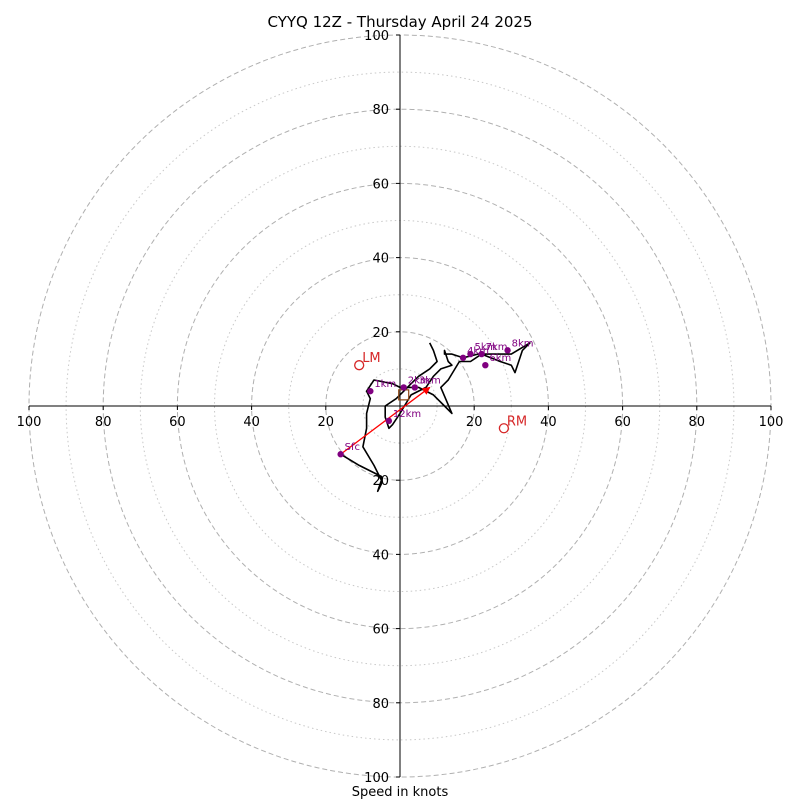 Image resolution: width=800 pixels, height=800 pixels. I want to click on y-tick-label: 20, so click(380, 333).